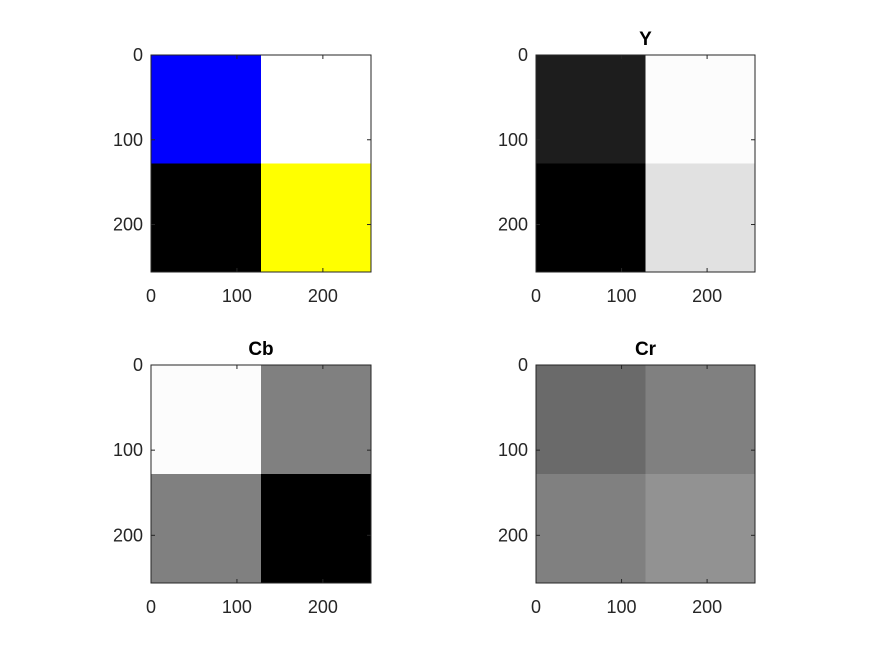 Image resolution: width=875 pixels, height=656 pixels. Describe the element at coordinates (260, 349) in the screenshot. I see `panel-title: Cb` at that location.